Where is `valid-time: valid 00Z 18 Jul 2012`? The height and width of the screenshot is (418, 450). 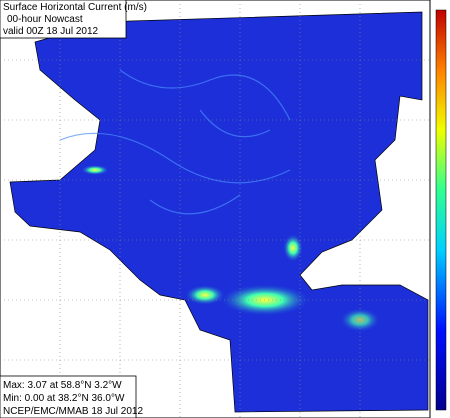
valid-time: valid 00Z 18 Jul 2012 is located at coordinates (51, 31).